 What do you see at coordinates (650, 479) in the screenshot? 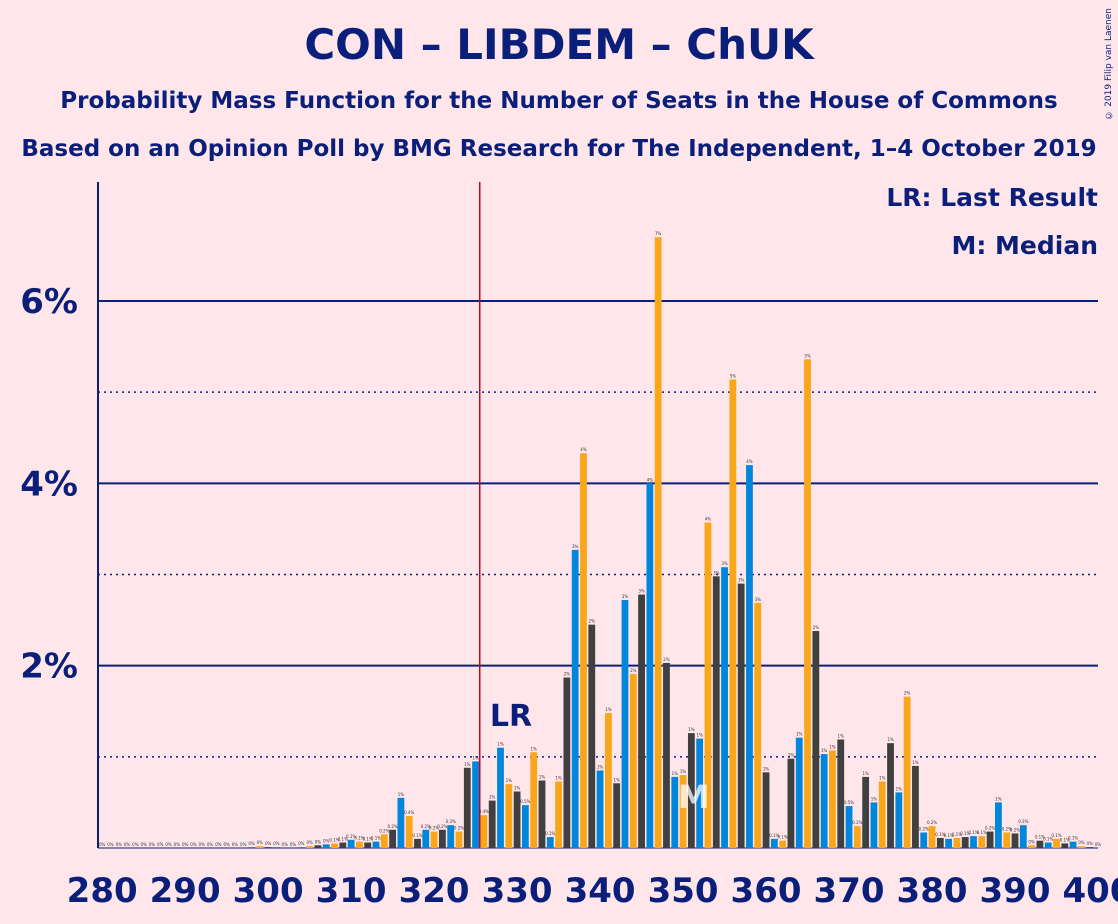
I see `bar-data-label: 4%` at bounding box center [650, 479].